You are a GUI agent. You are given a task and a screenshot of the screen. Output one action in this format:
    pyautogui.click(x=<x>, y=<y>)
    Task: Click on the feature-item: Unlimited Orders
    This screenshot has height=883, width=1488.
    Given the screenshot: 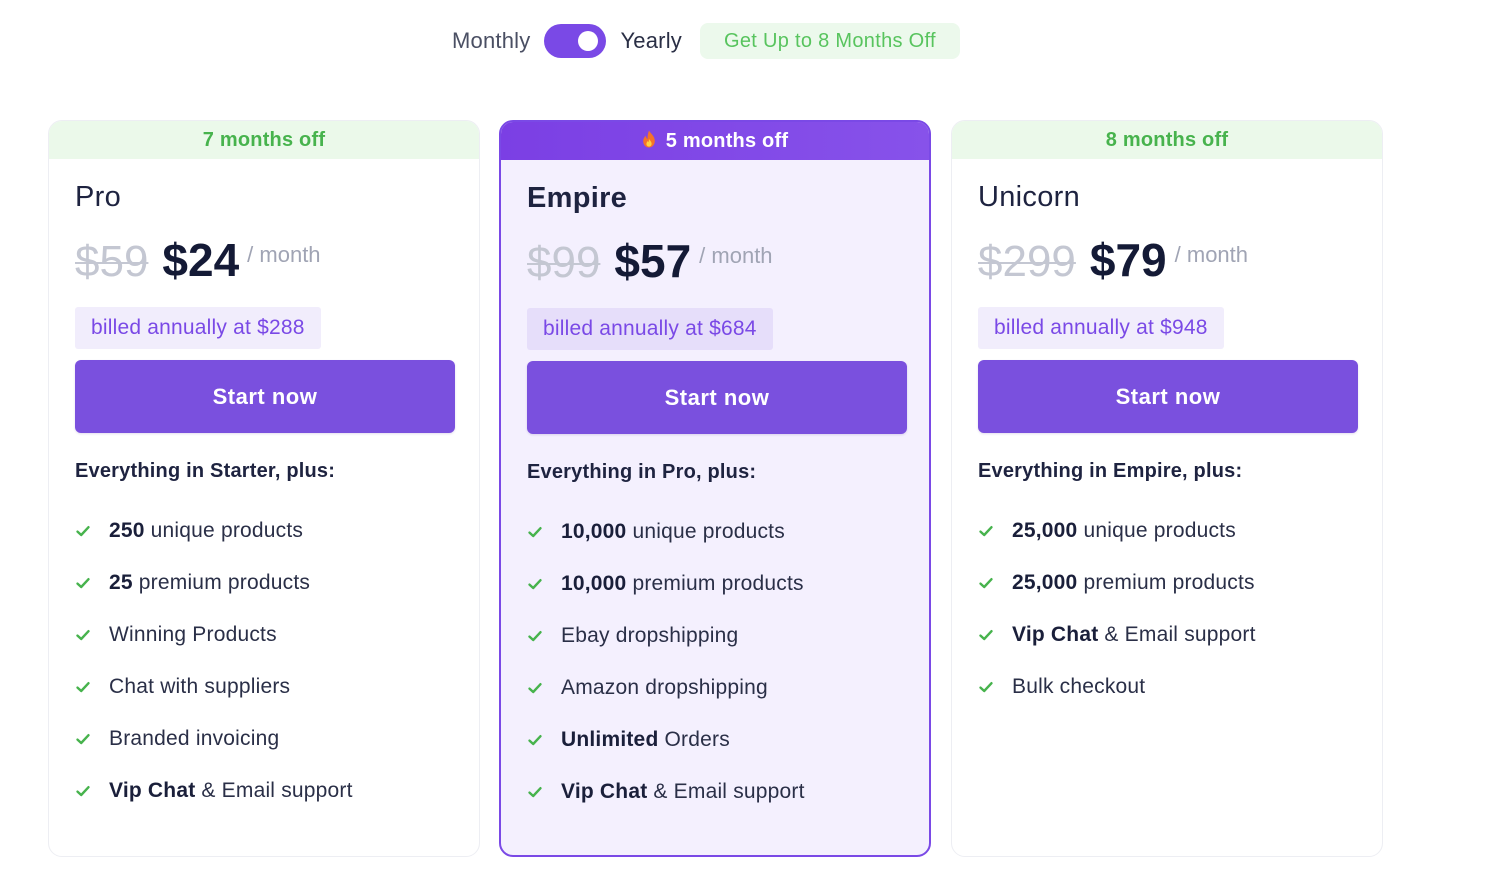 What is the action you would take?
    pyautogui.click(x=666, y=740)
    